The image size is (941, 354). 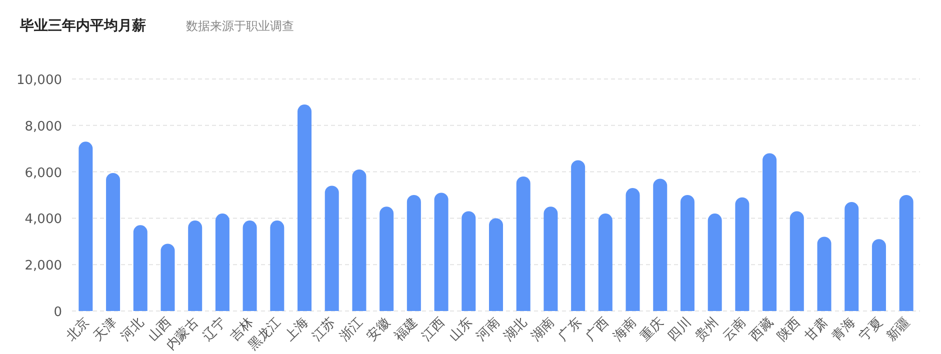 I want to click on x-tick-label: 湖南, so click(x=543, y=329).